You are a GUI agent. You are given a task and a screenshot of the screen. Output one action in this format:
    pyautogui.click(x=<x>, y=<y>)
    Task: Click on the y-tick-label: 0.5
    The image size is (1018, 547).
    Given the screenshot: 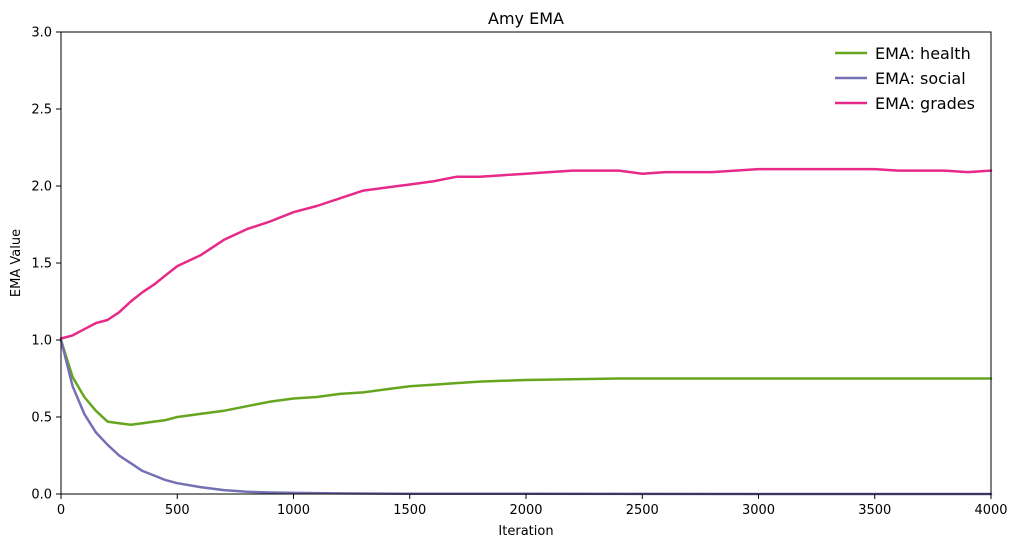 What is the action you would take?
    pyautogui.click(x=41, y=418)
    